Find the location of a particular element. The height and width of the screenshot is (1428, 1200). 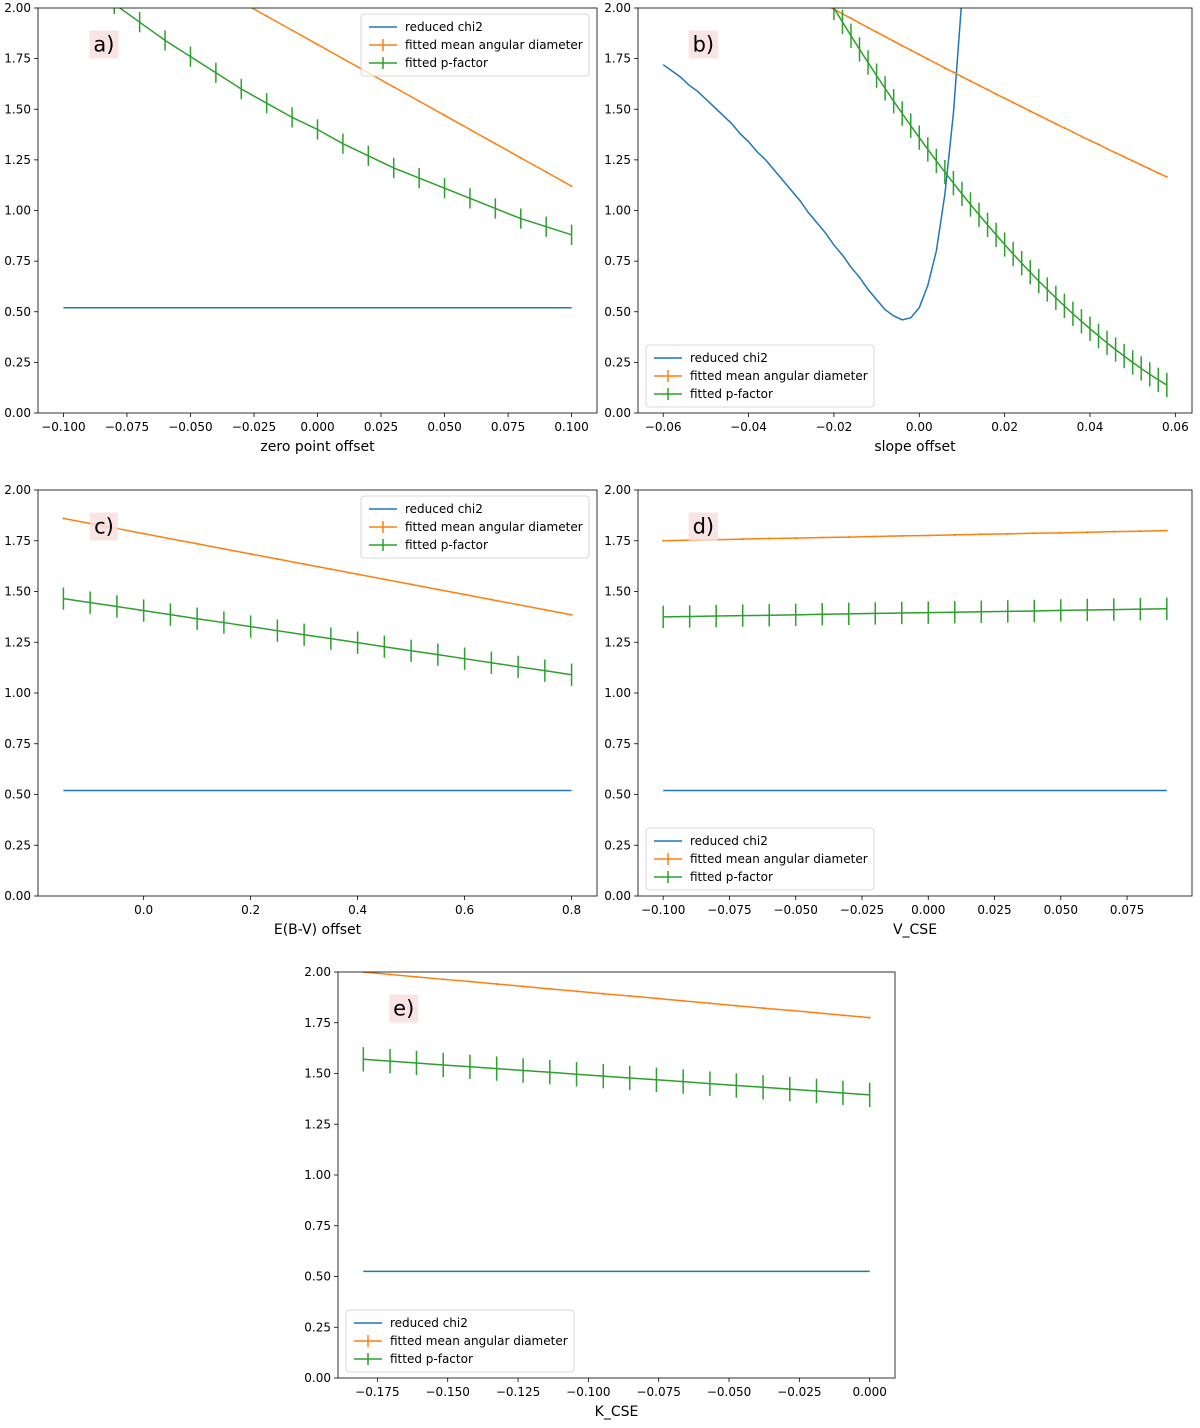

x-tick-label: 0.075 is located at coordinates (1127, 910).